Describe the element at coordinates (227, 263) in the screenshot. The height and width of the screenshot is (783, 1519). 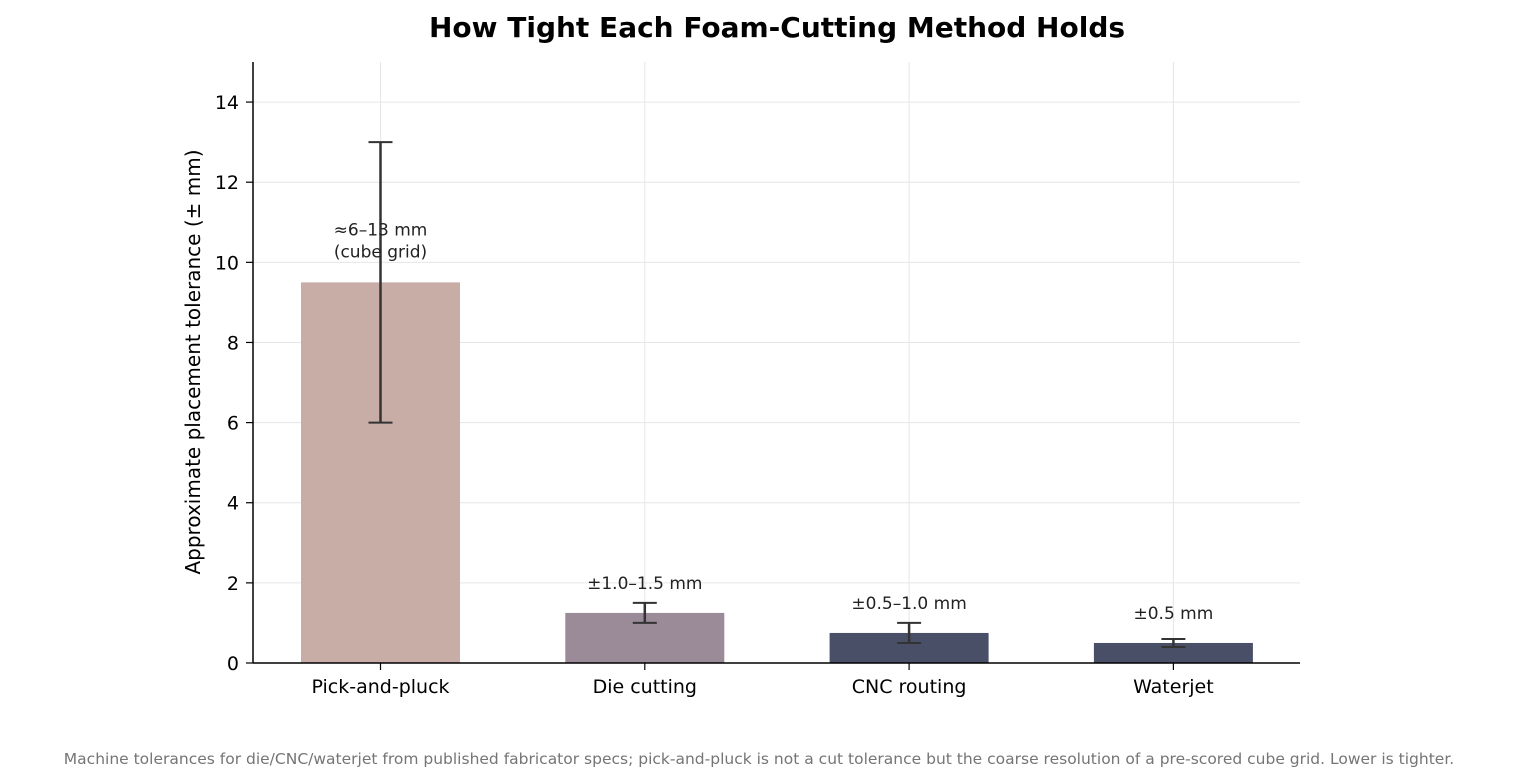
I see `y-tick-label: 10` at that location.